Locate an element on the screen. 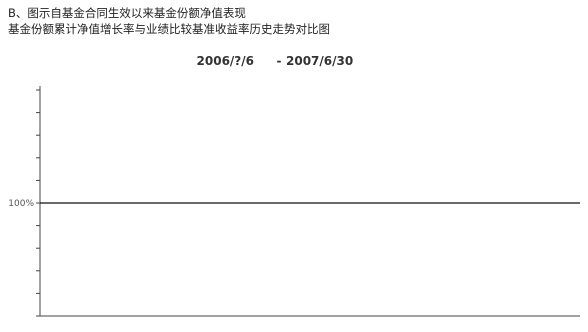 The height and width of the screenshot is (332, 588). chart-subtitle-to: 2007/6/30 is located at coordinates (319, 61).